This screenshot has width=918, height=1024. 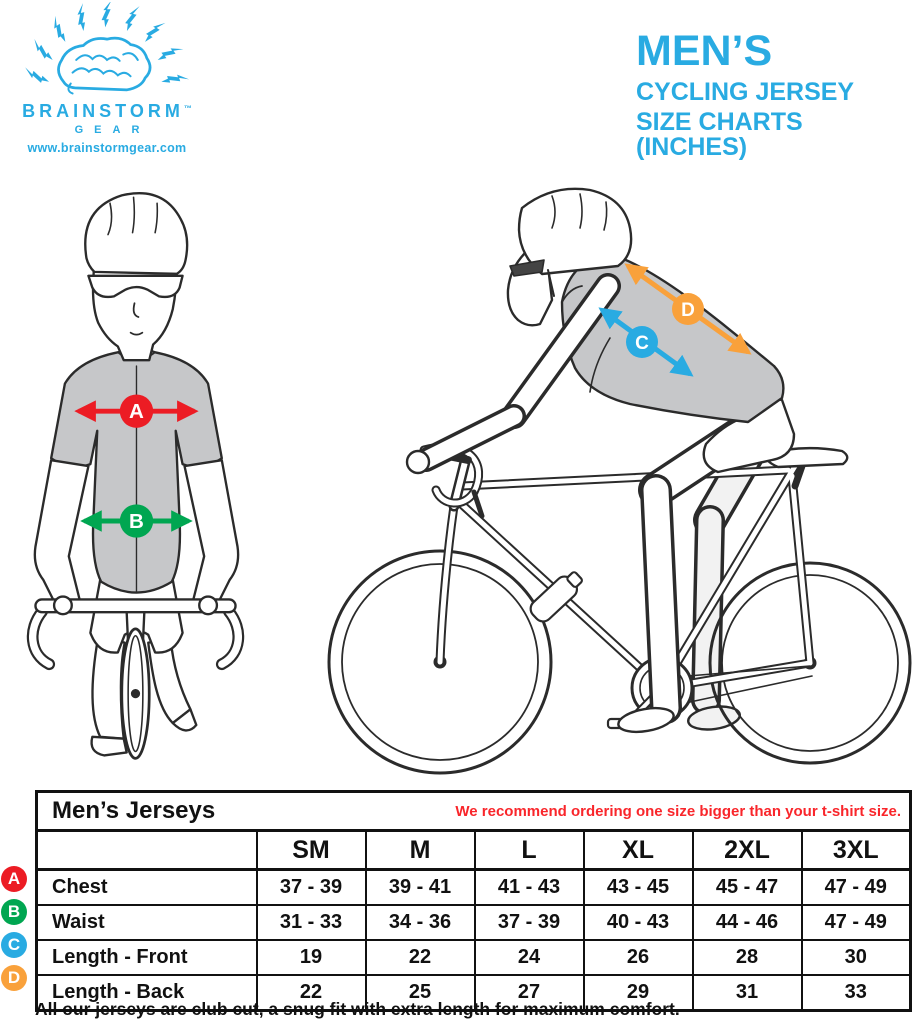 I want to click on trademark-symbol: ™, so click(x=187, y=108).